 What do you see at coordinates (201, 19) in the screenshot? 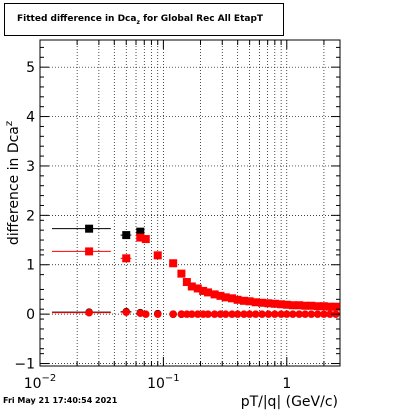
I see `chart-title-rest: for Global Rec All EtapT` at bounding box center [201, 19].